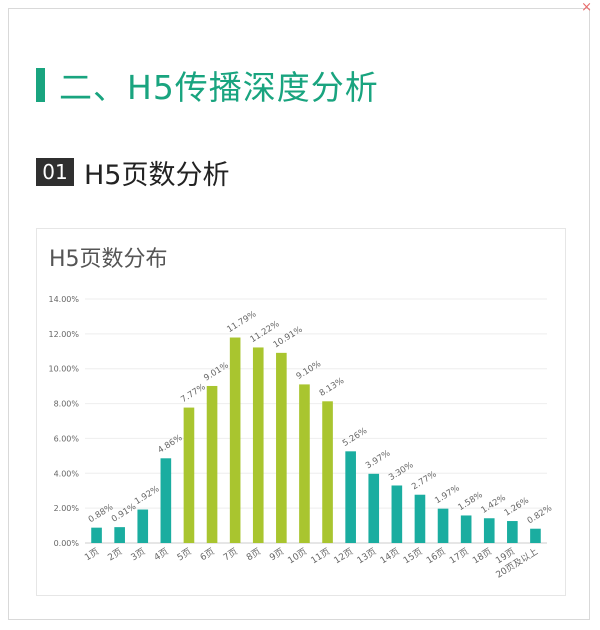 This screenshot has height=630, width=600. What do you see at coordinates (67, 508) in the screenshot?
I see `y-tick-label: 2.00%` at bounding box center [67, 508].